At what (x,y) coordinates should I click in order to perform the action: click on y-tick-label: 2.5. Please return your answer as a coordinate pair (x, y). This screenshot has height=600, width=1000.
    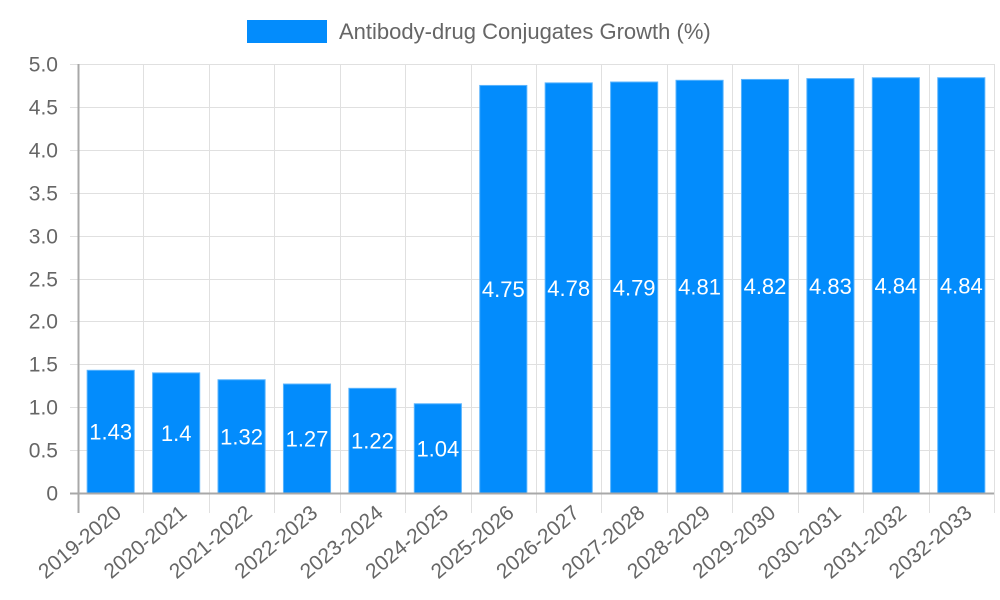
    Looking at the image, I should click on (43, 280).